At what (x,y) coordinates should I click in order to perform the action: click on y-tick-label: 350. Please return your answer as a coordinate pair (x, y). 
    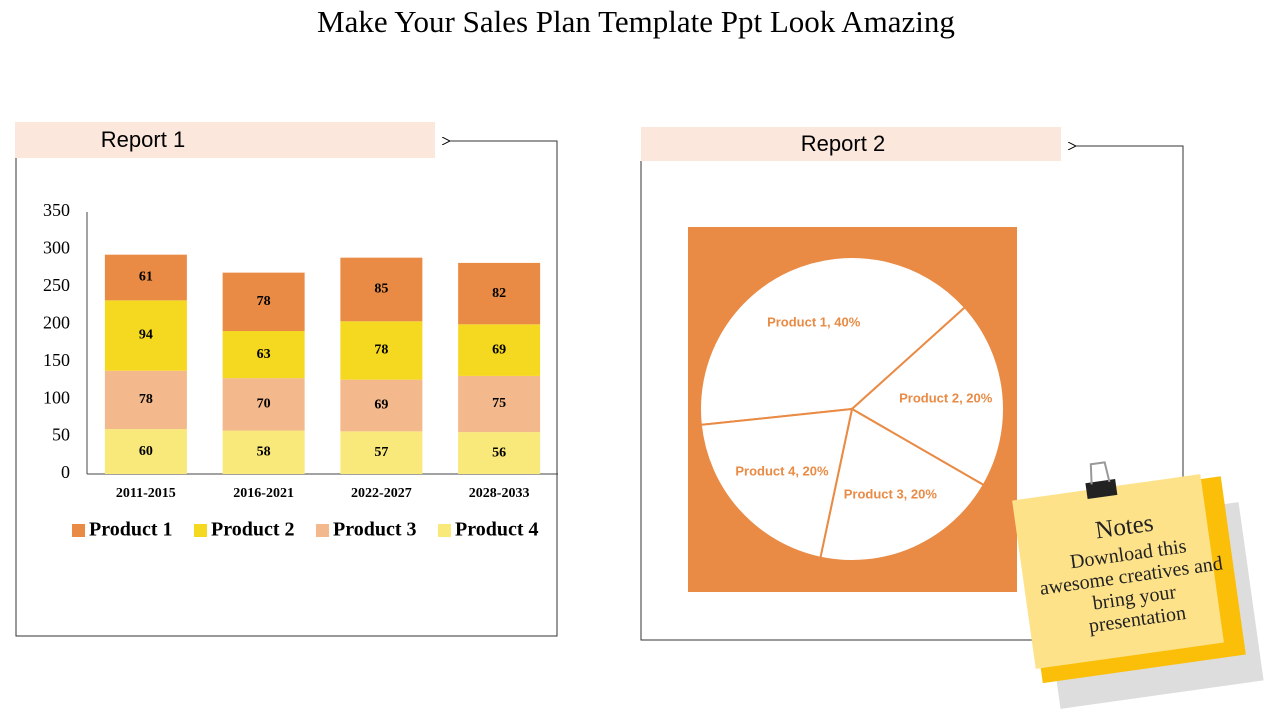
    Looking at the image, I should click on (56, 210).